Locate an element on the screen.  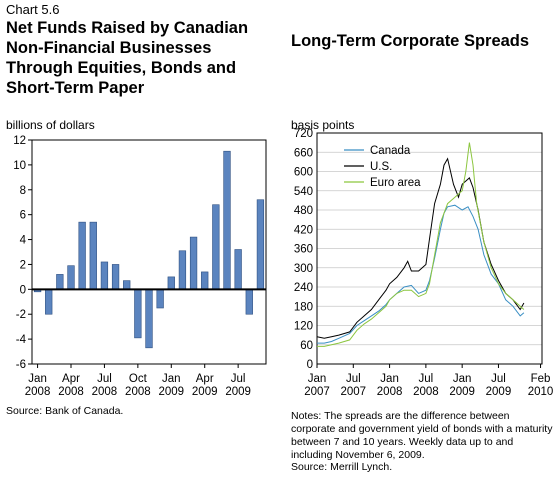
left-y-tick-label: 2 is located at coordinates (23, 265).